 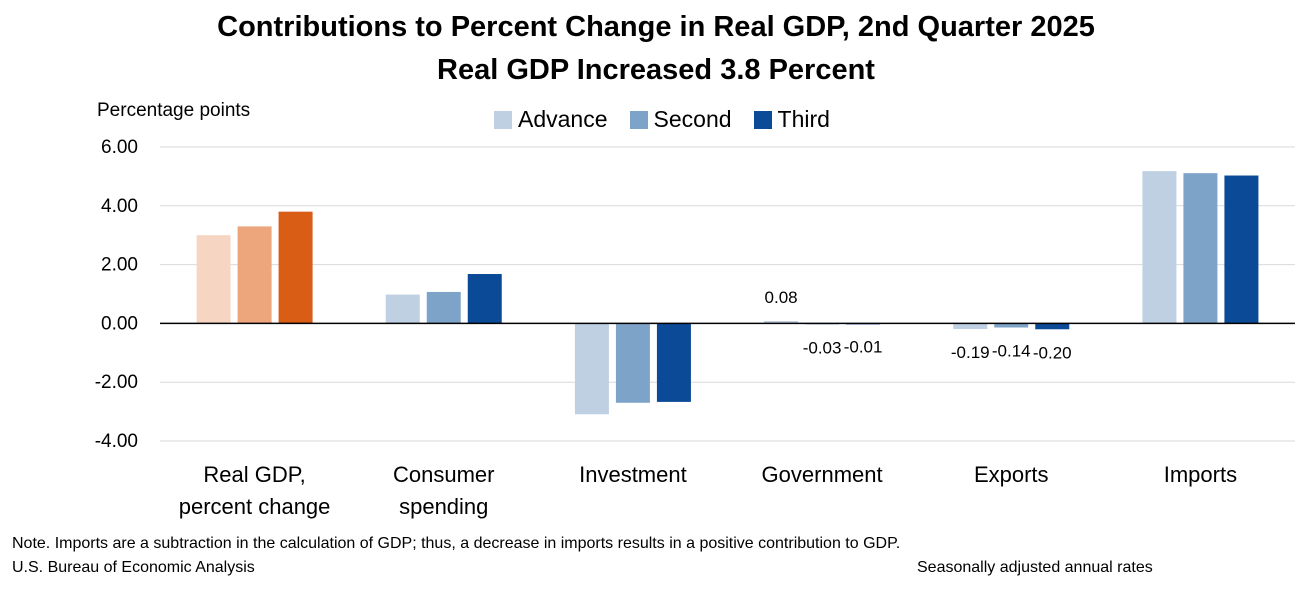 I want to click on x-tick-label: Exports, so click(x=1011, y=474).